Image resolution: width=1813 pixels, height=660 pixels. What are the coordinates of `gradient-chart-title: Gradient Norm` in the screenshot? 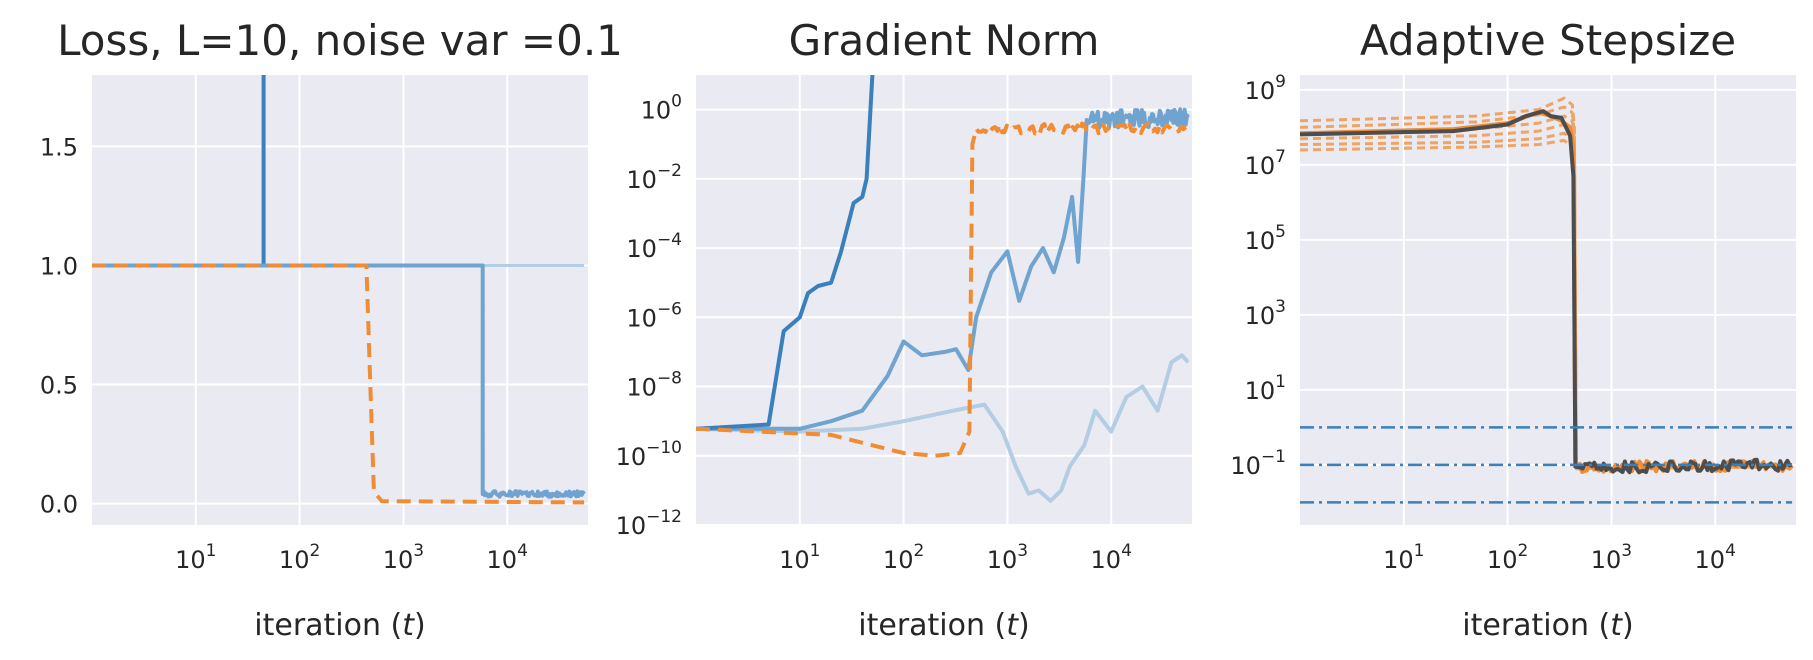 It's located at (944, 40).